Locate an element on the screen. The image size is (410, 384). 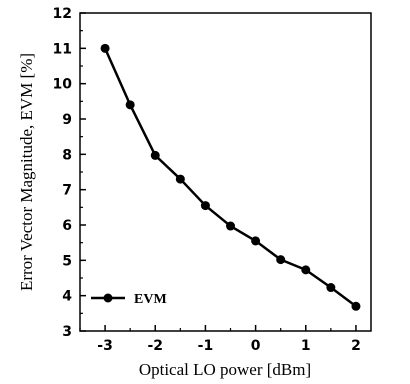
x-tick-label: -3 is located at coordinates (105, 346).